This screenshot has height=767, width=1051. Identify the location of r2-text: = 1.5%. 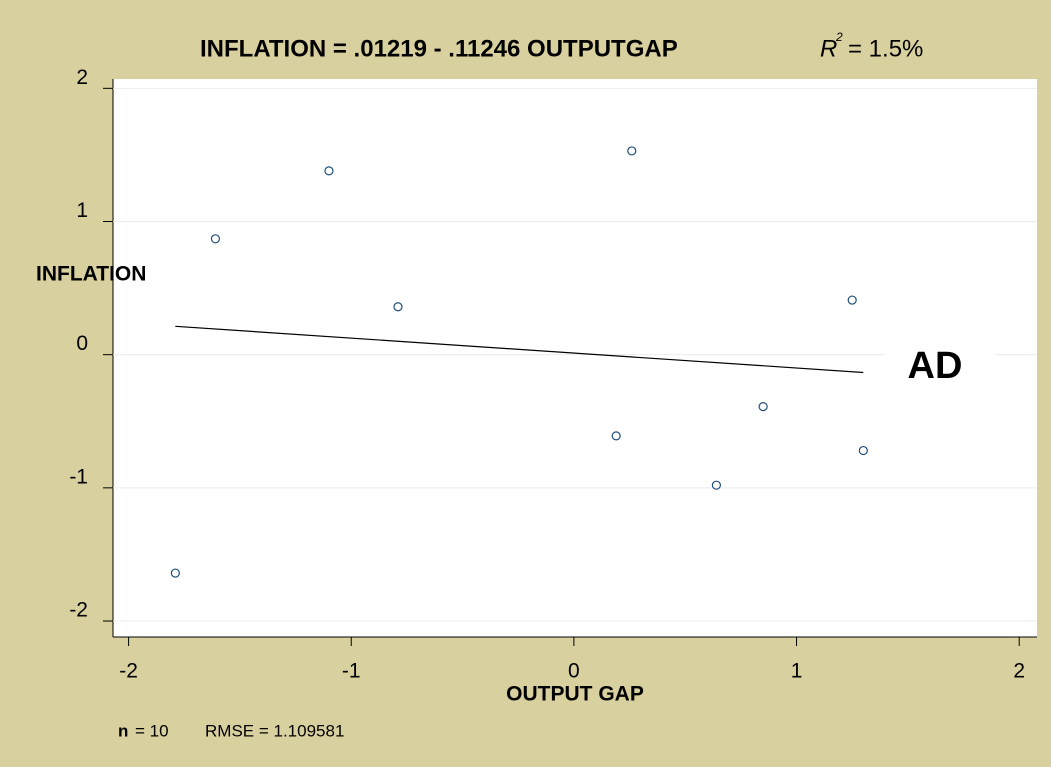
(885, 48).